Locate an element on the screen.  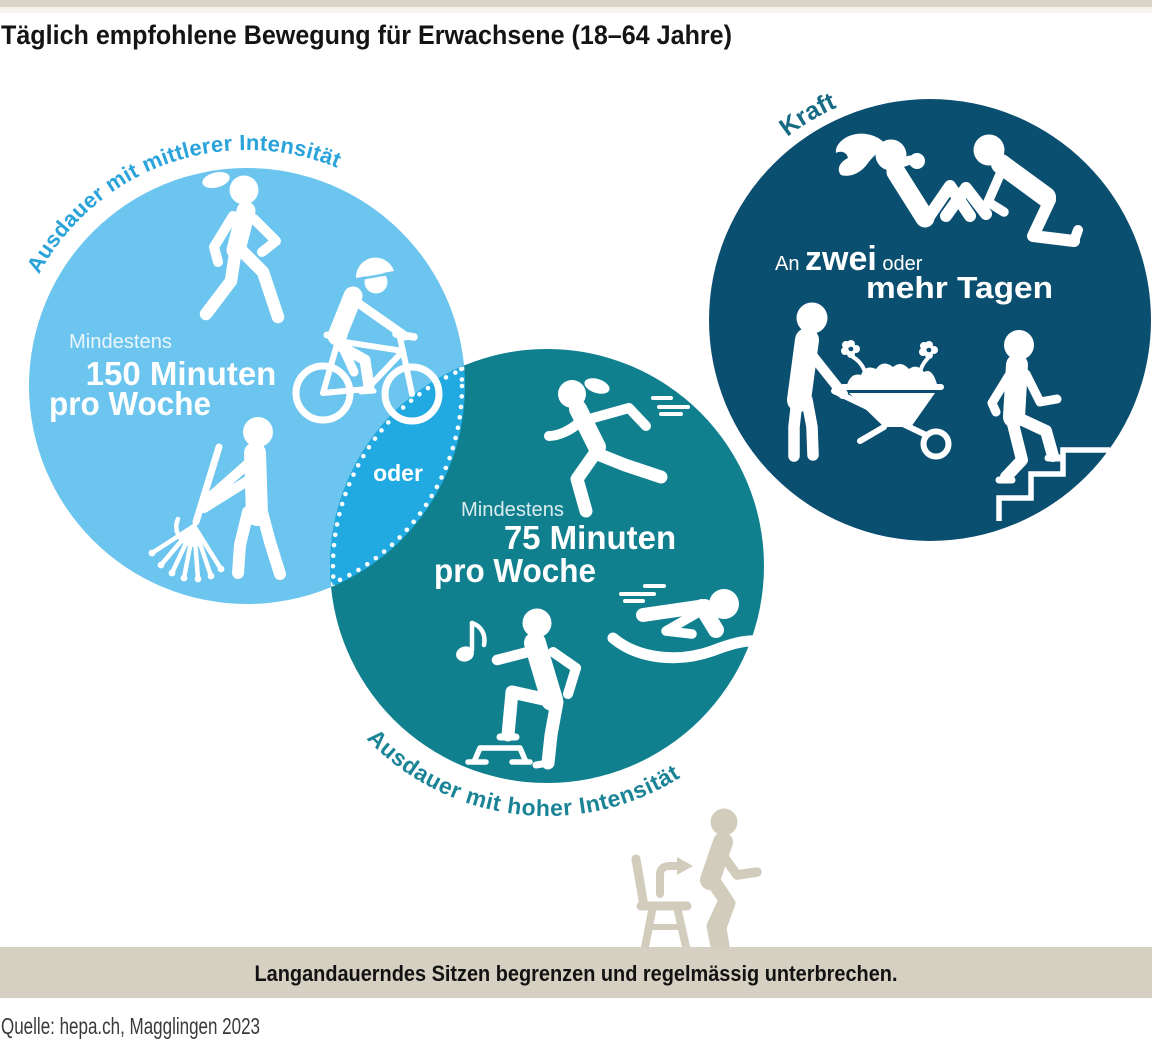
svg-text:Quelle: hepa.ch, Magglingen 20: Quelle: hepa.ch, Magglingen 2023 is located at coordinates (130, 1026).